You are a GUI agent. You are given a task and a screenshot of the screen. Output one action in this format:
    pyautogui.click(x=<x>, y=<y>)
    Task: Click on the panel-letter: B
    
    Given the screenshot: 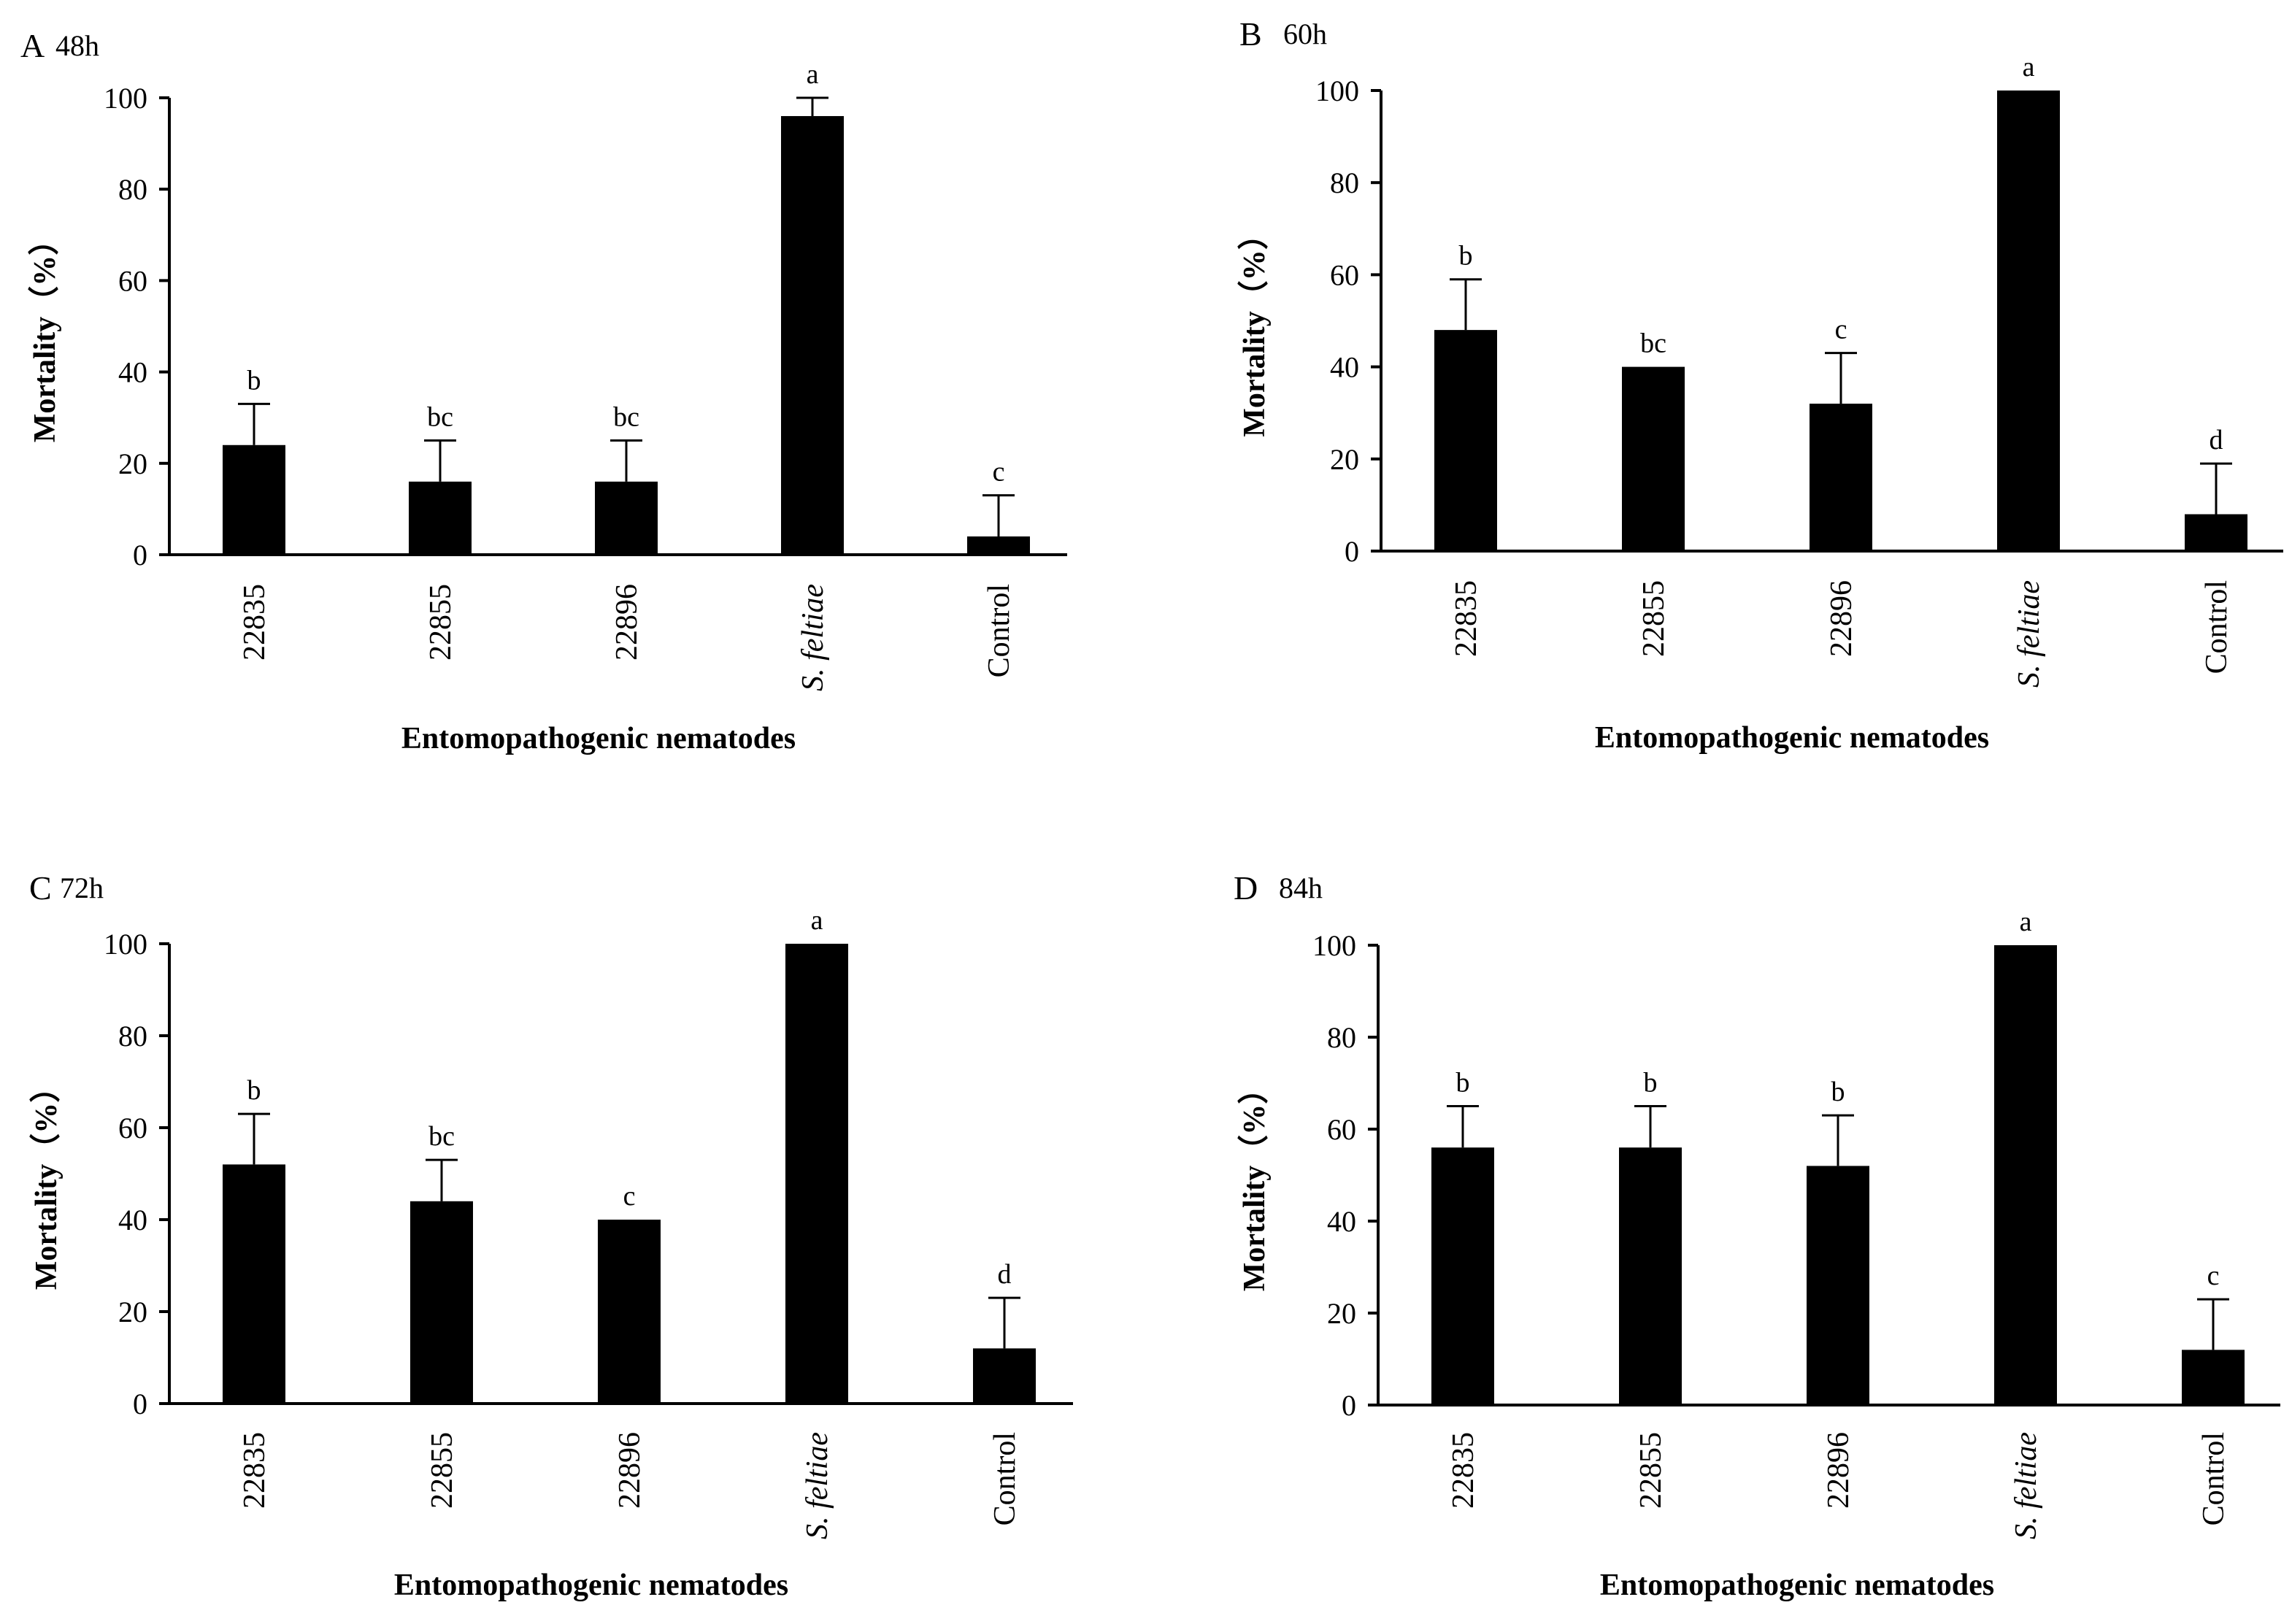 What is the action you would take?
    pyautogui.click(x=1250, y=34)
    